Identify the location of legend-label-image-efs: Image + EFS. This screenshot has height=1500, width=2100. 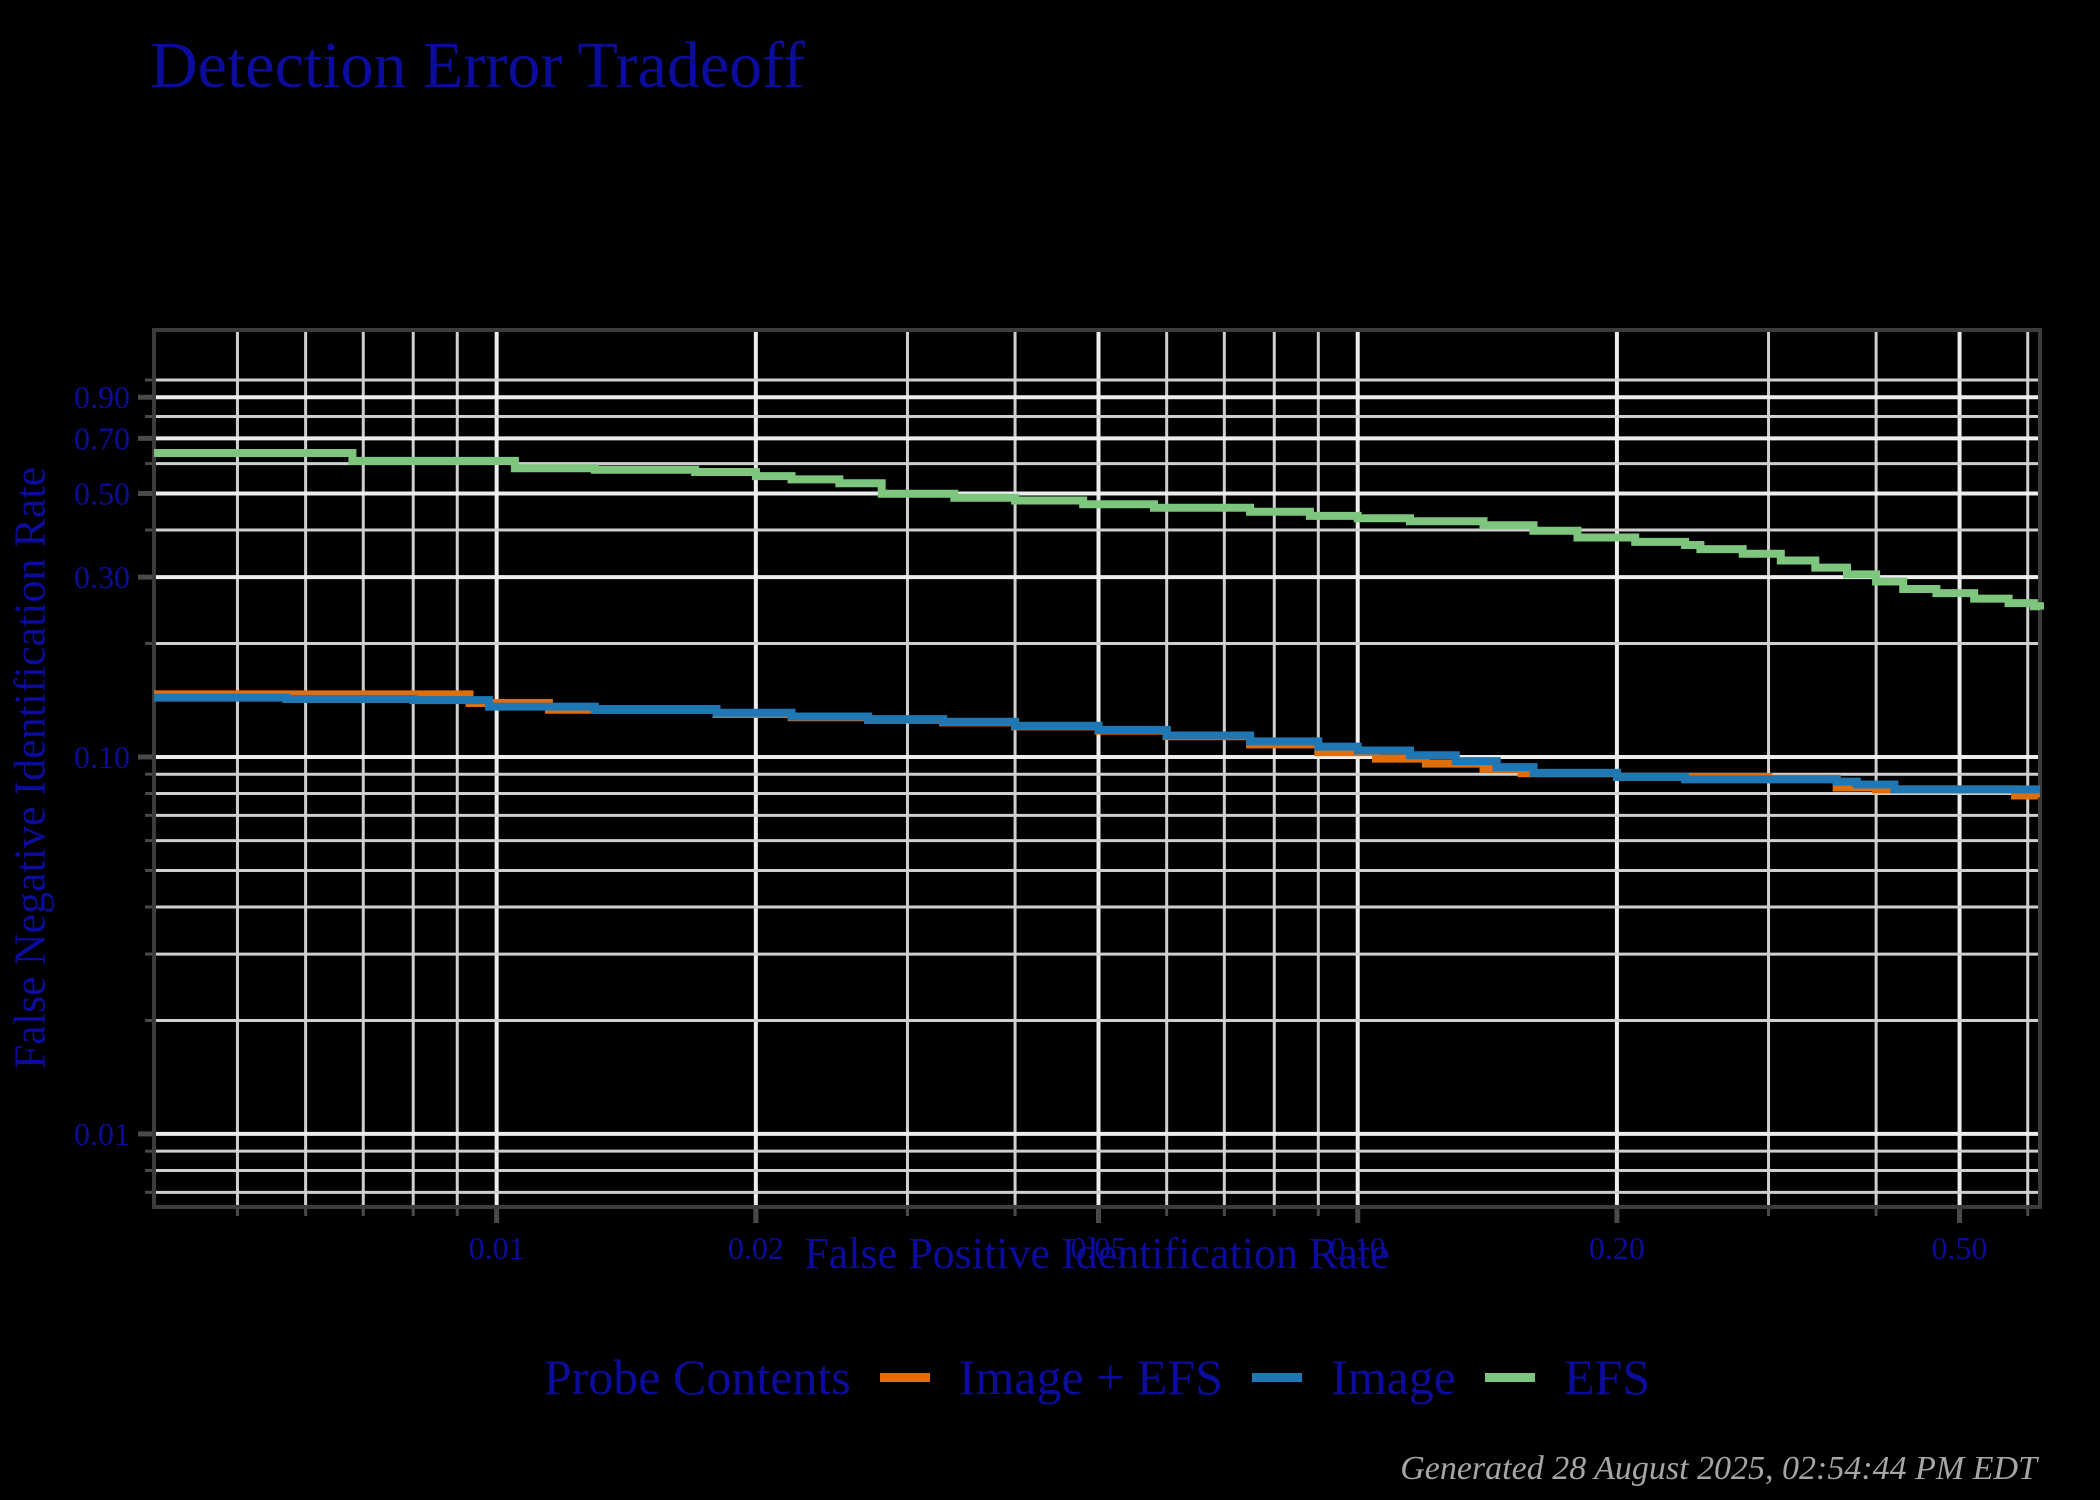
(1091, 1377).